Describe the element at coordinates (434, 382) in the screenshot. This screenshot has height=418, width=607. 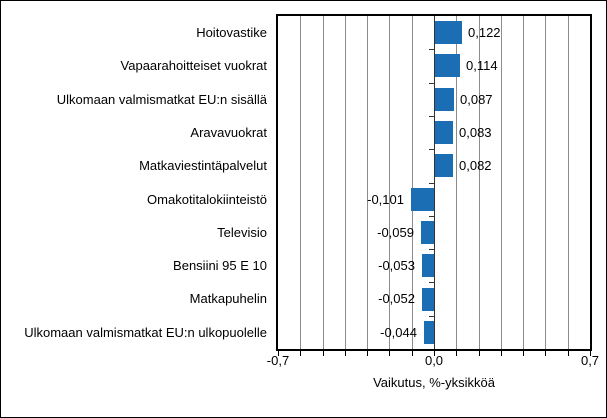
I see `x-axis-title: Vaikutus, %-yksikköä` at that location.